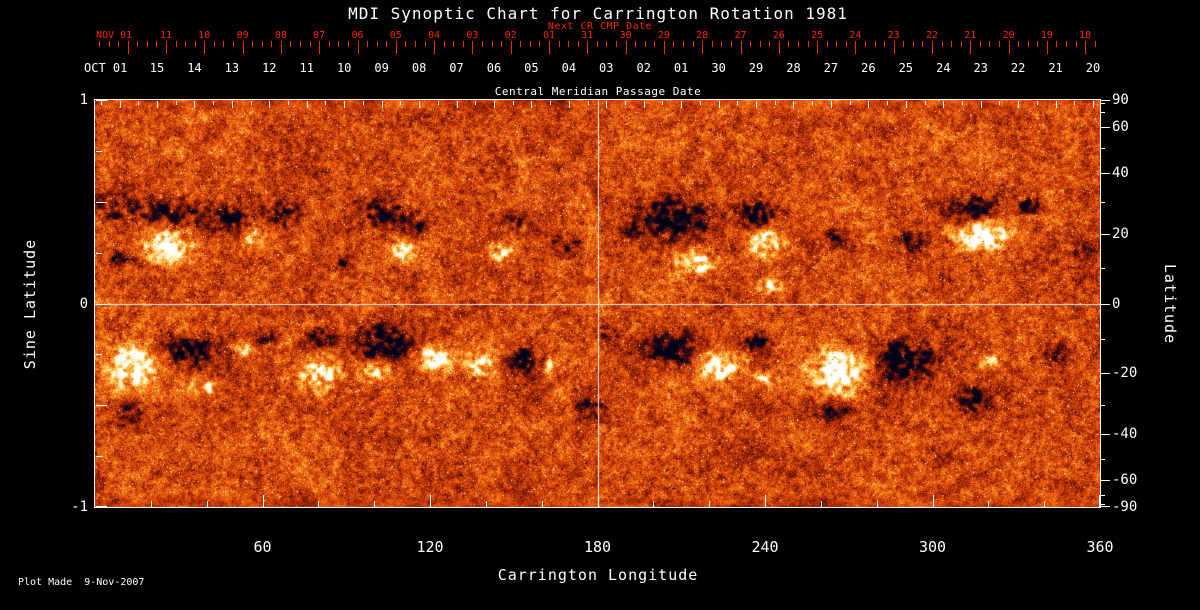  Describe the element at coordinates (30, 304) in the screenshot. I see `left-axis-label: Sine Latitude` at that location.